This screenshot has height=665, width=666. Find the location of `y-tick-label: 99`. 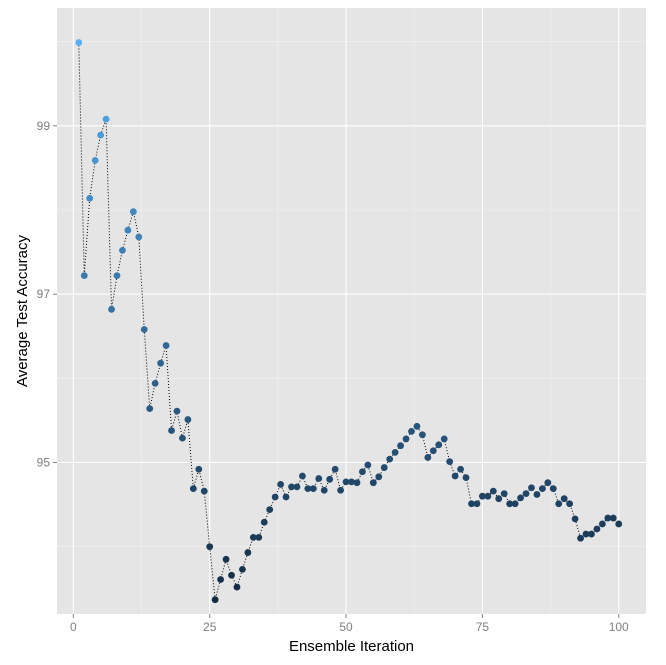

y-tick-label: 99 is located at coordinates (44, 126).